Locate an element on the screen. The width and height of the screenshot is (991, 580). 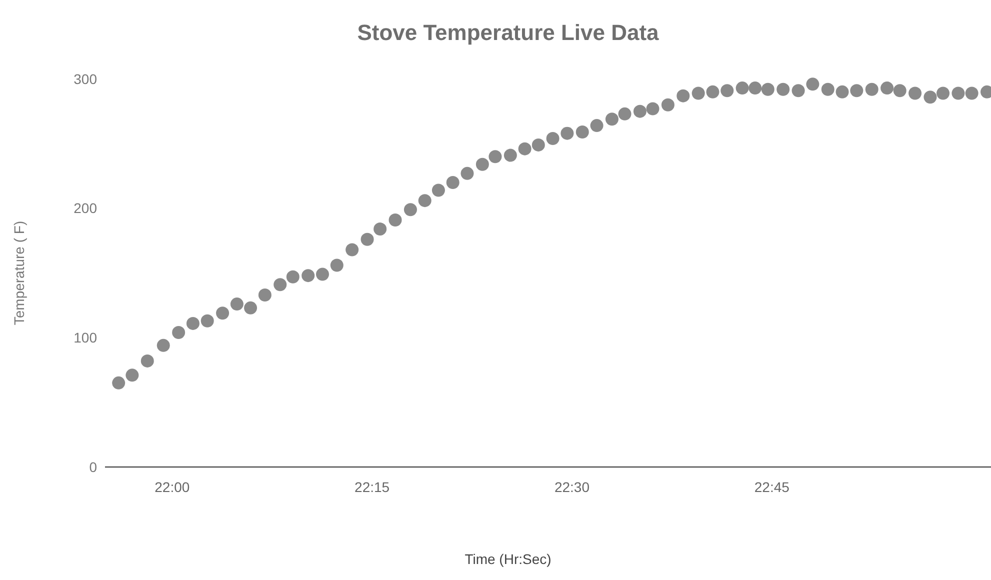
x-tick-label: 22:30 is located at coordinates (572, 487).